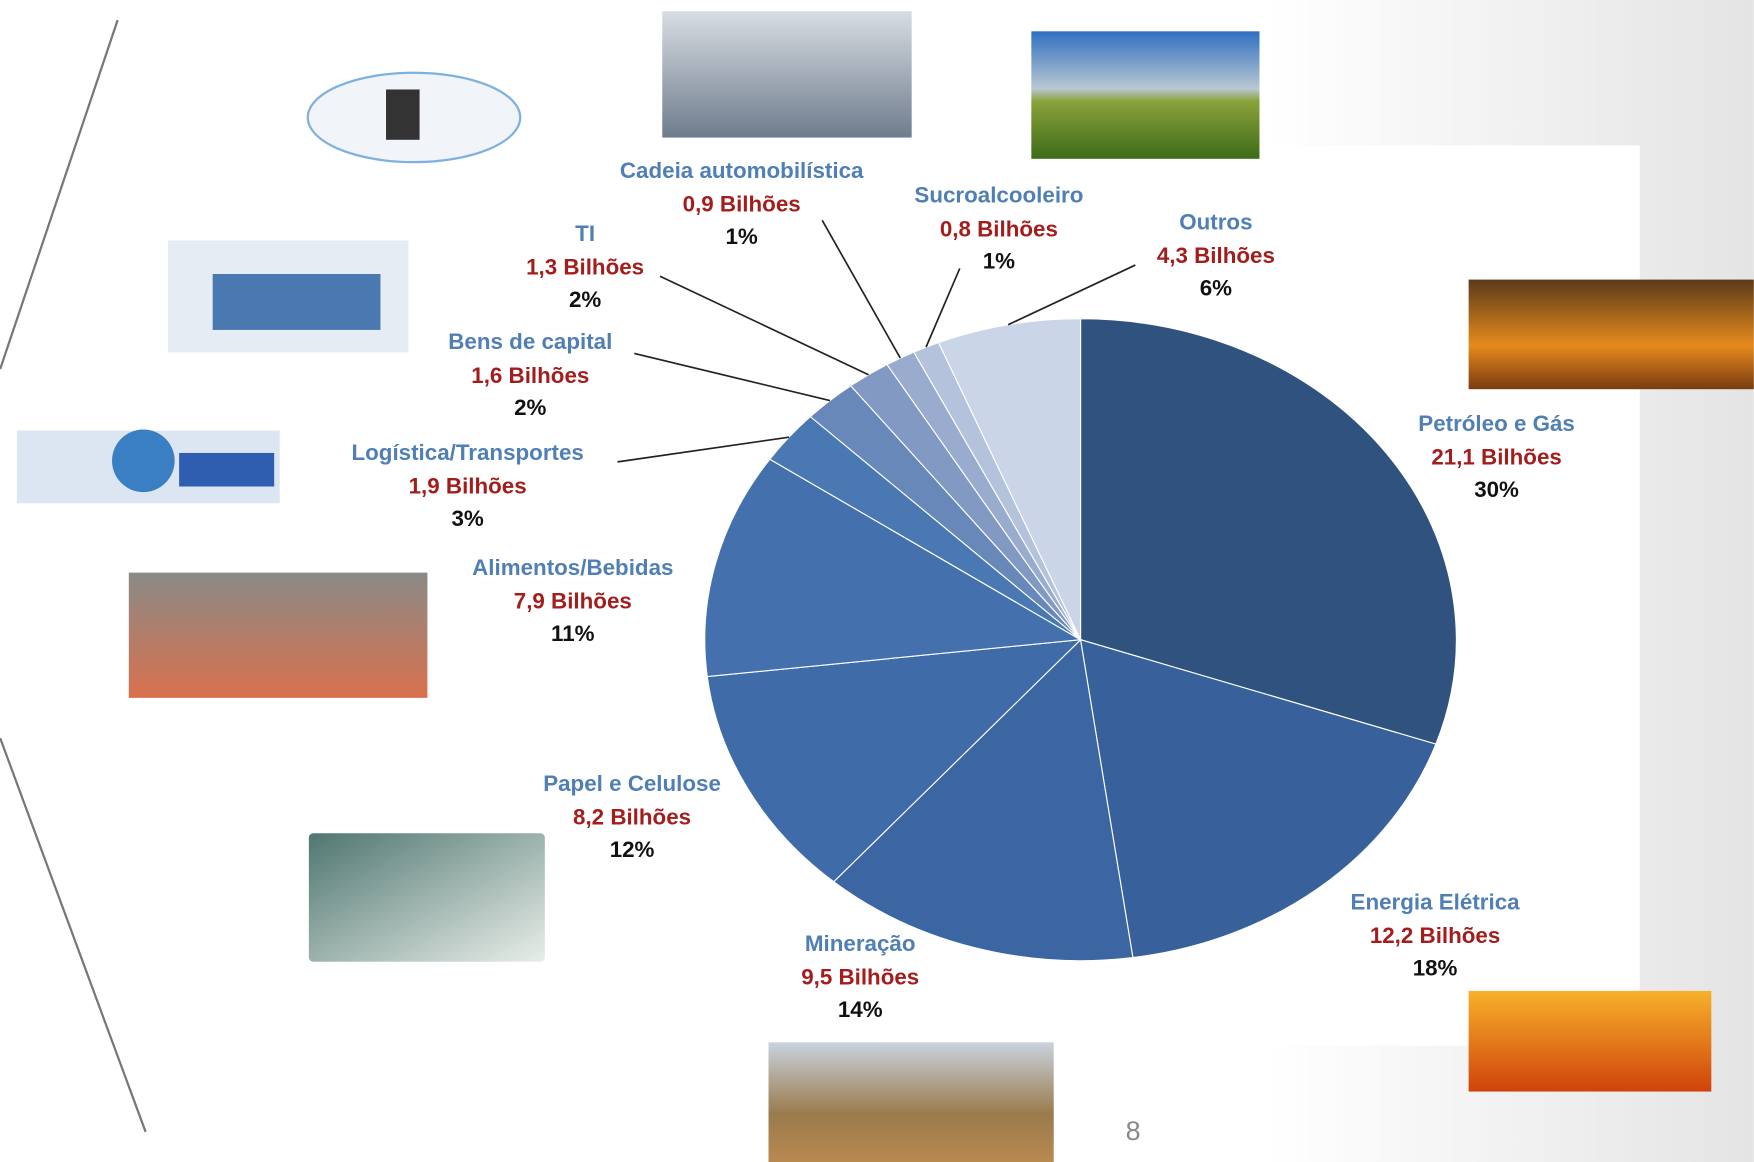  I want to click on slice-name: Alimentos/Bebidas, so click(572, 567).